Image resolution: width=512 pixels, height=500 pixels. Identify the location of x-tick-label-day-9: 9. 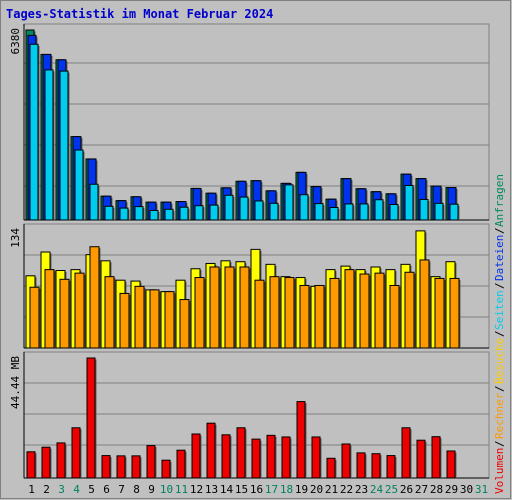
(151, 489).